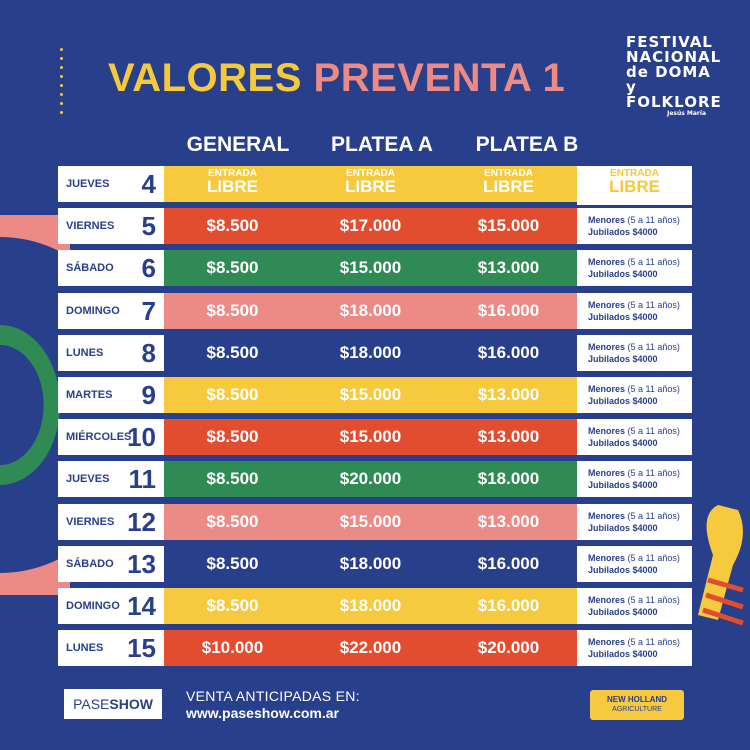 Image resolution: width=750 pixels, height=750 pixels. What do you see at coordinates (721, 565) in the screenshot?
I see `trumpet-icon` at bounding box center [721, 565].